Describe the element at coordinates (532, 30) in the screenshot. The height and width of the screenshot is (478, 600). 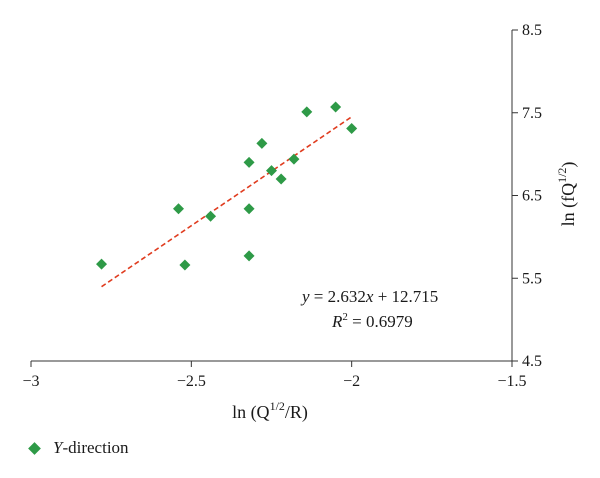
I see `y-tick-label: 8.5` at that location.